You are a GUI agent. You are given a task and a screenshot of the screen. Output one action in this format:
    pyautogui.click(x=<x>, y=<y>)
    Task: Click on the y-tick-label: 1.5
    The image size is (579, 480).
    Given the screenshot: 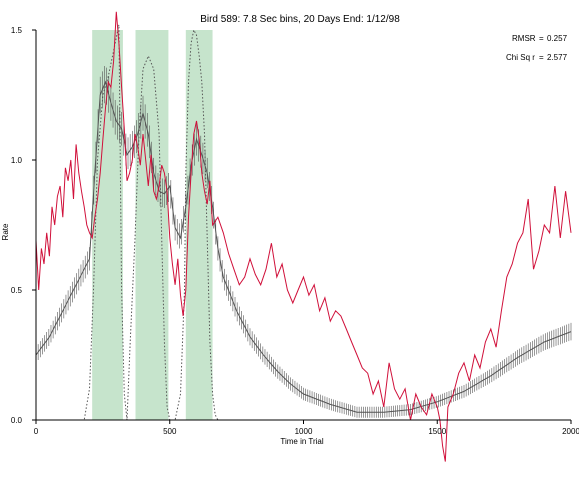 What is the action you would take?
    pyautogui.click(x=17, y=30)
    